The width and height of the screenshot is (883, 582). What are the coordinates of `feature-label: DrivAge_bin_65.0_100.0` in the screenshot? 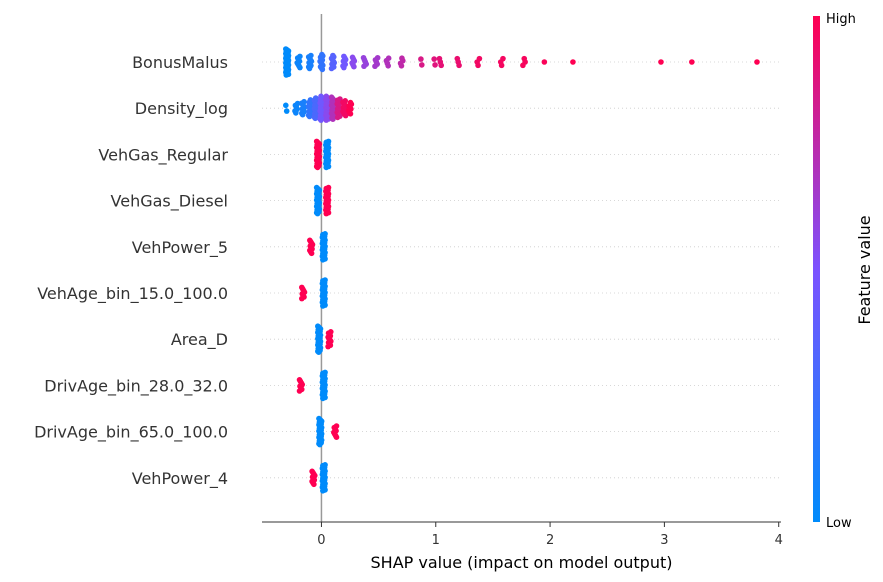 It's located at (131, 433).